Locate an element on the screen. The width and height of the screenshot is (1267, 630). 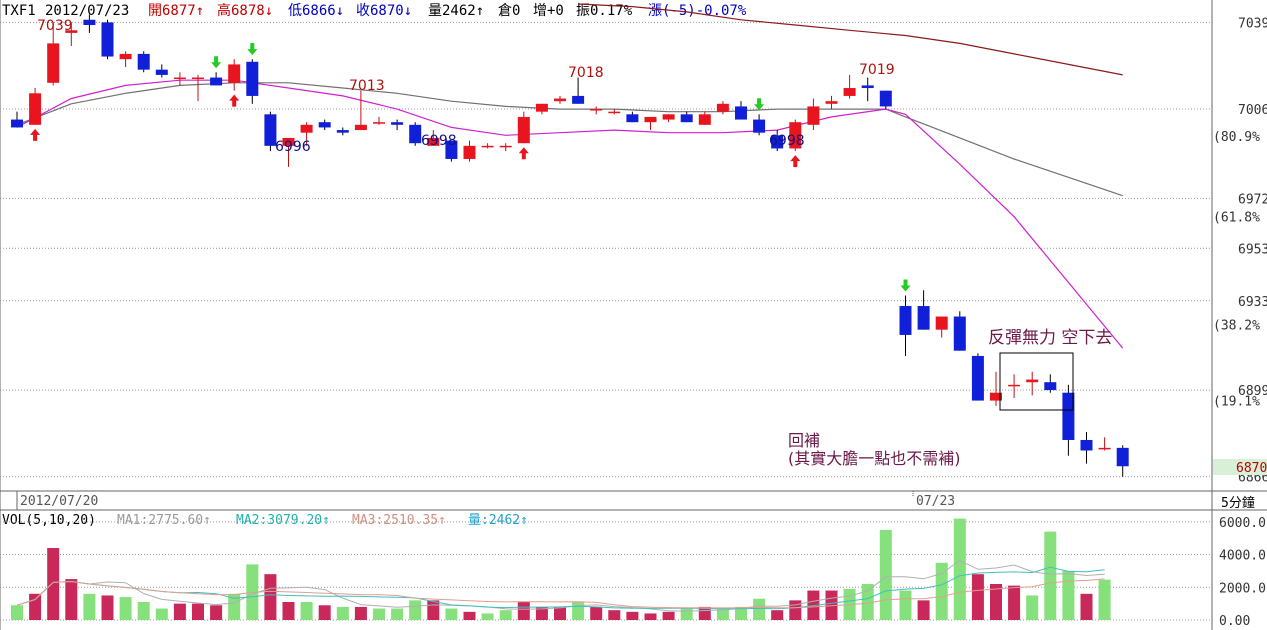
volume-title: VOL(5,10,20) is located at coordinates (49, 520).